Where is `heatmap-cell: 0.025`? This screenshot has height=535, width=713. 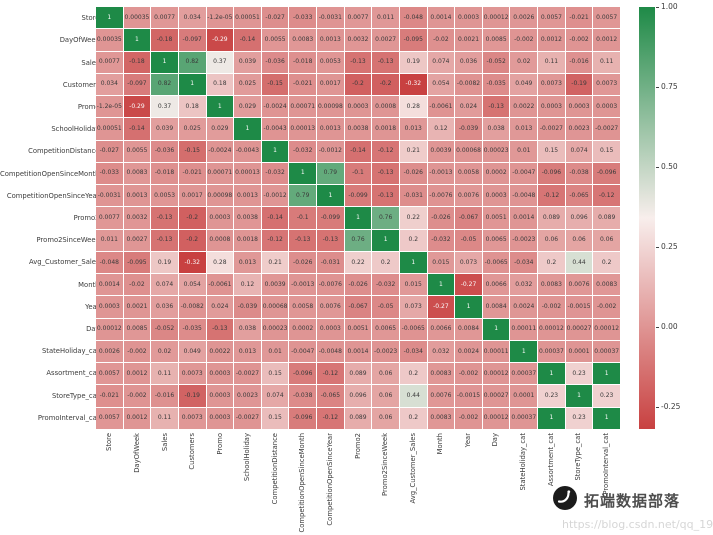
heatmap-cell: 0.025 is located at coordinates (192, 129).